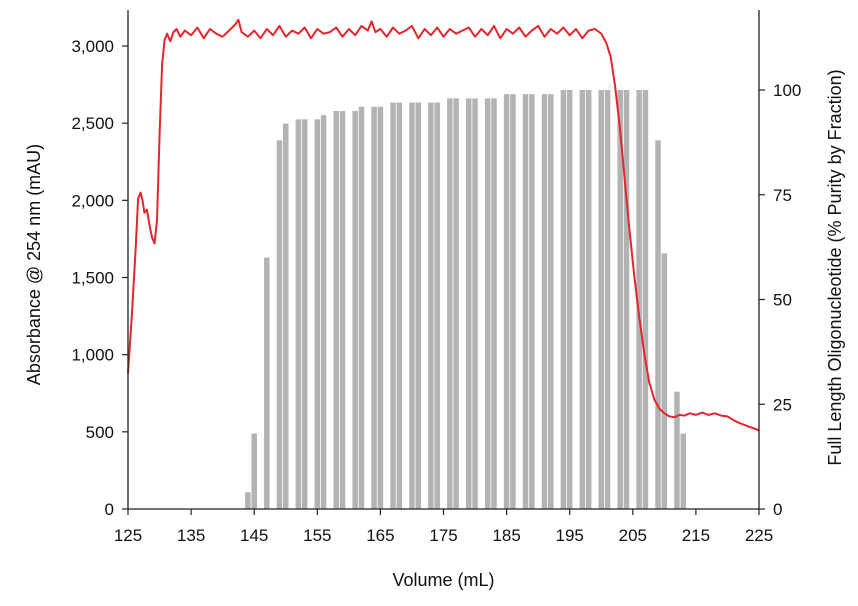  Describe the element at coordinates (92, 355) in the screenshot. I see `y-left-tick-label: 1,000` at that location.